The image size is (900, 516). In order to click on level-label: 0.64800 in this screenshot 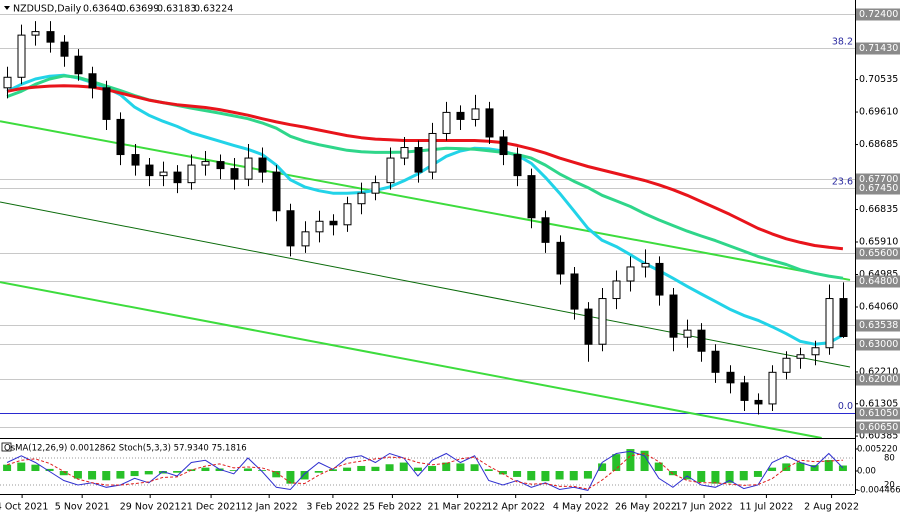, I will do `click(878, 281)`.